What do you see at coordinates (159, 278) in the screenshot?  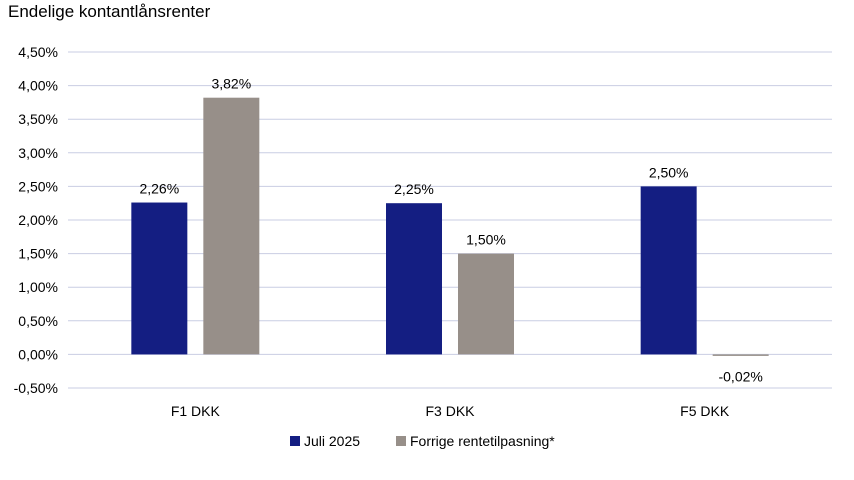 I see `bar-juli-2025-f1-dkk` at bounding box center [159, 278].